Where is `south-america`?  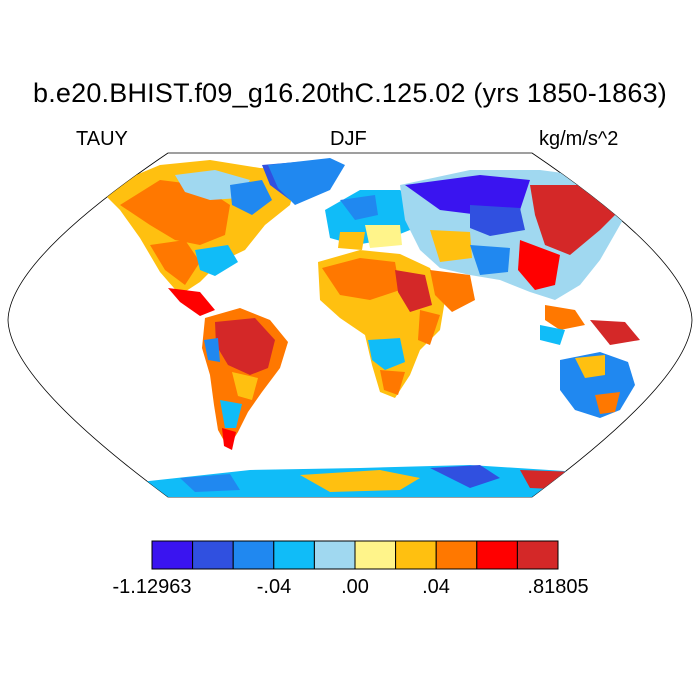
south-america is located at coordinates (245, 379).